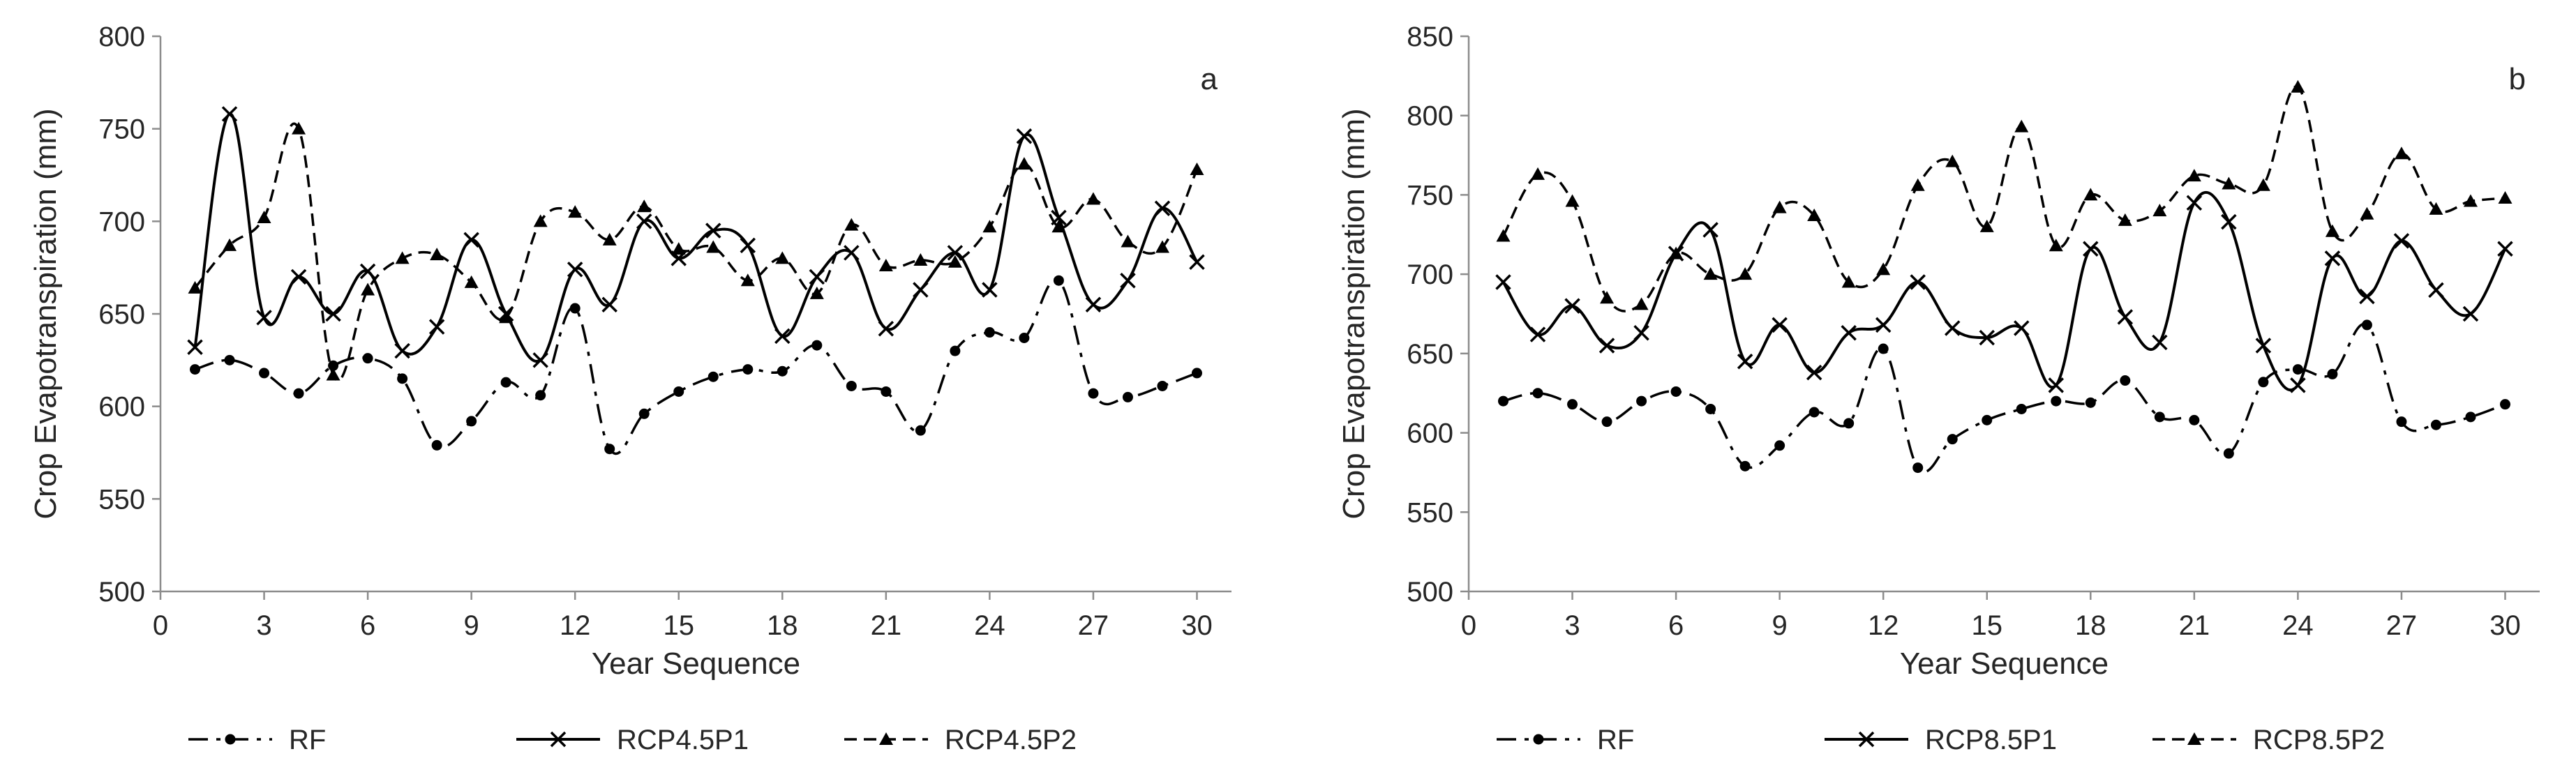 The height and width of the screenshot is (770, 2576). I want to click on panel-label: b, so click(2517, 79).